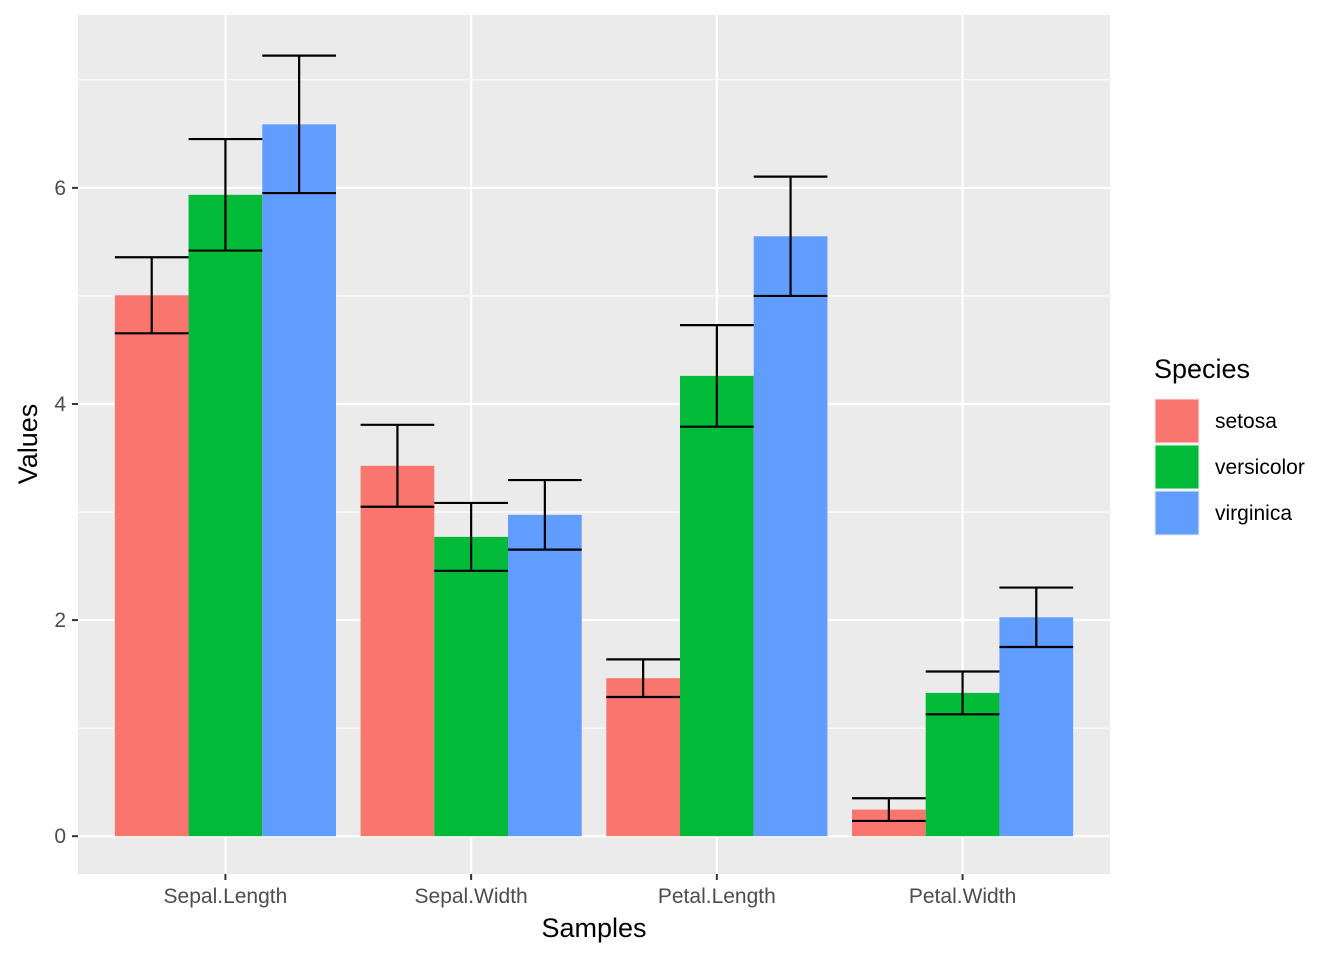 The width and height of the screenshot is (1344, 960). What do you see at coordinates (471, 896) in the screenshot?
I see `x-tick-label: Sepal.Width` at bounding box center [471, 896].